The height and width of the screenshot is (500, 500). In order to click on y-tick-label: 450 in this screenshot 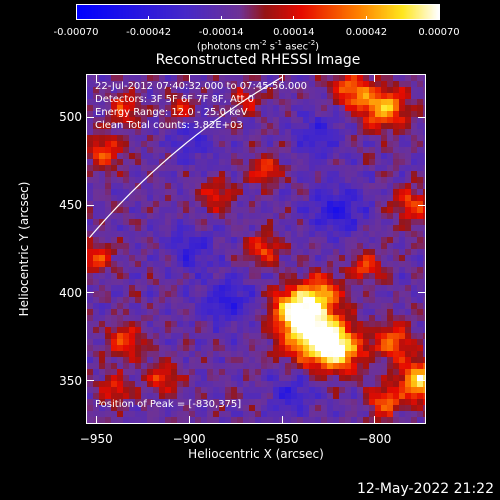, I will do `click(70, 205)`.